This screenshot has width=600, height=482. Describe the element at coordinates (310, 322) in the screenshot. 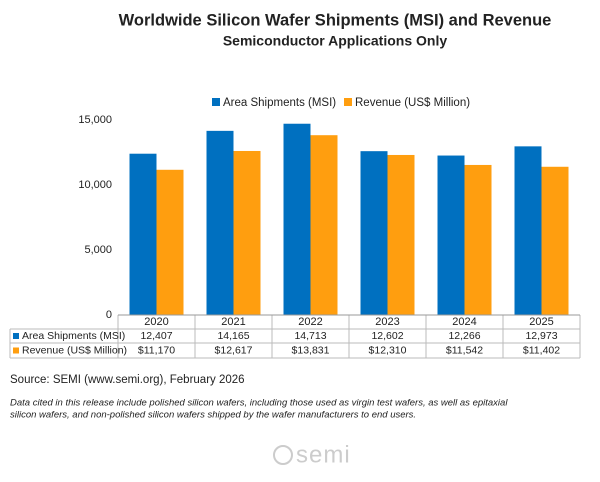

I see `x-tick-label: 2022` at that location.